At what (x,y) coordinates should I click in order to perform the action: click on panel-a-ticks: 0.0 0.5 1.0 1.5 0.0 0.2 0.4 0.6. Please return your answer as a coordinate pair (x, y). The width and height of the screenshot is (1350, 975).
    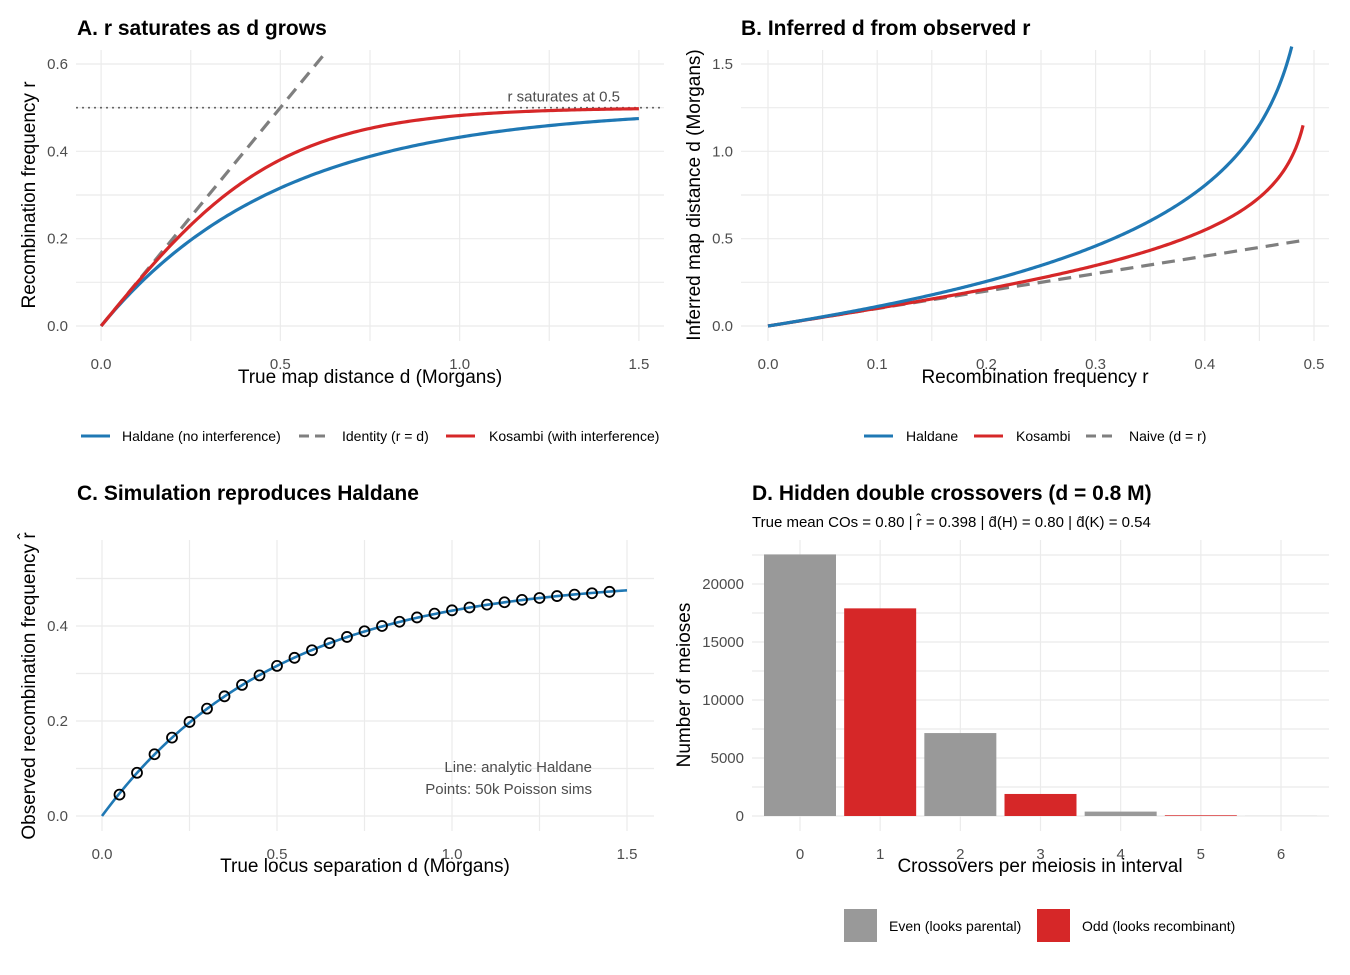
    Looking at the image, I should click on (348, 214).